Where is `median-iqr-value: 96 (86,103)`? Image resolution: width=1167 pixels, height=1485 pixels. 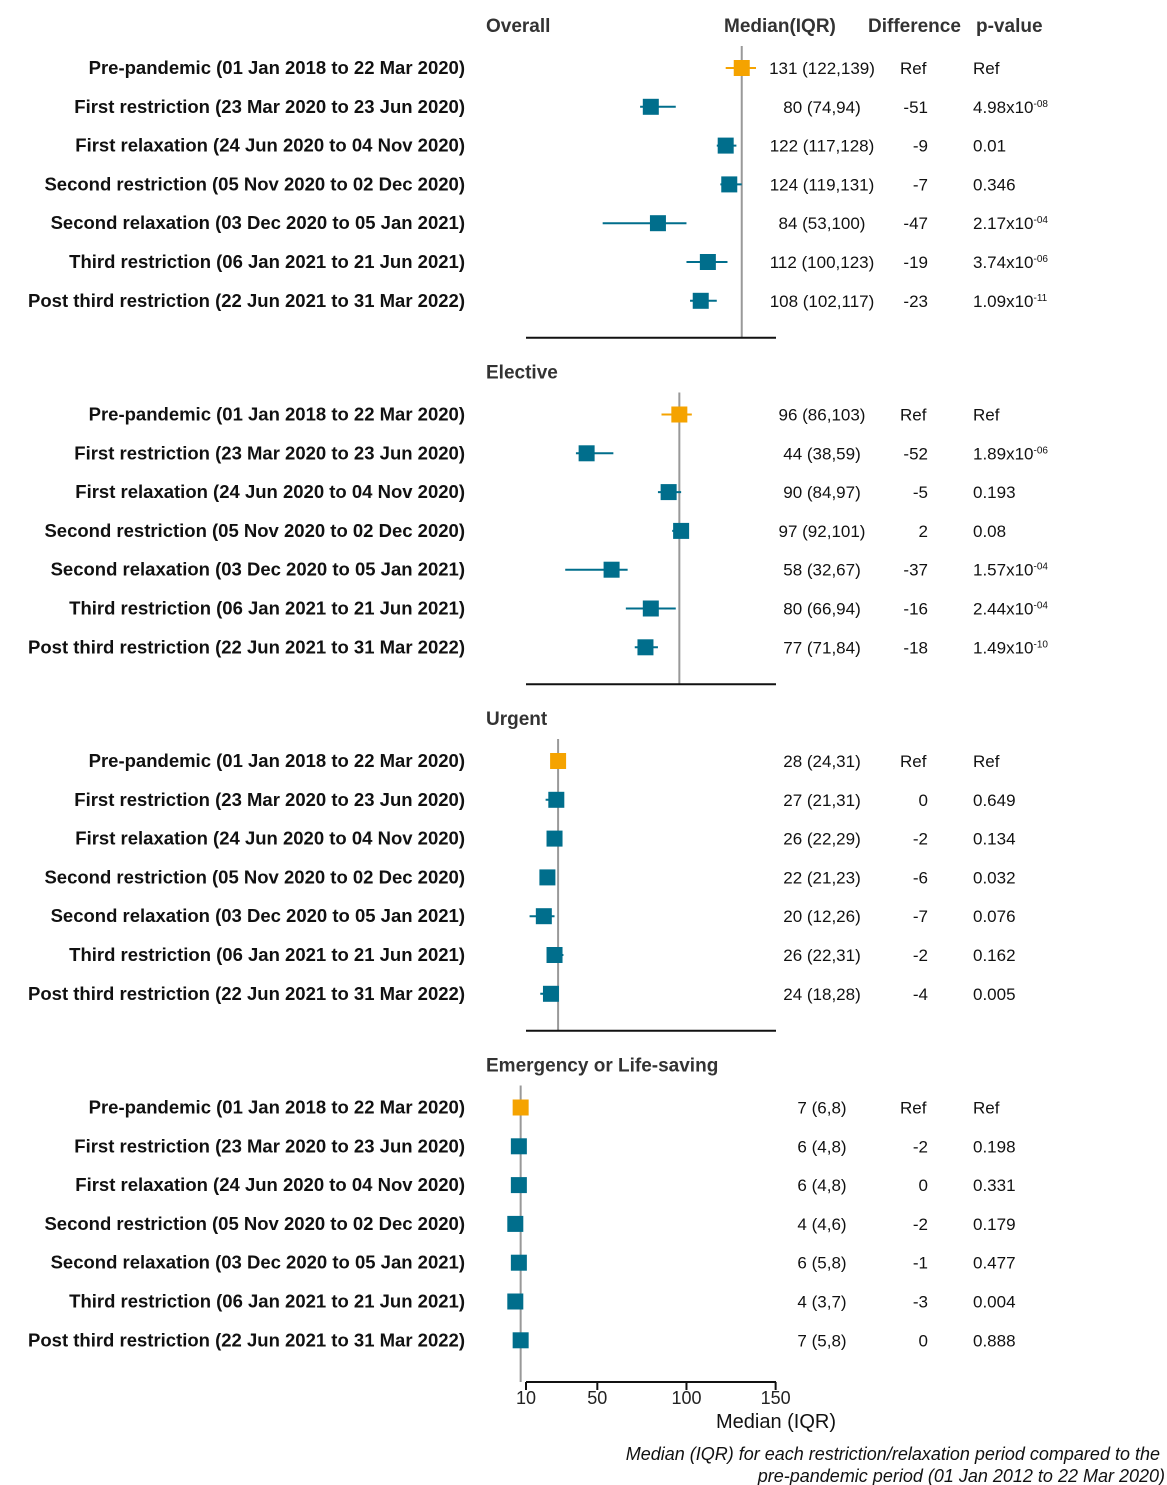 median-iqr-value: 96 (86,103) is located at coordinates (822, 415).